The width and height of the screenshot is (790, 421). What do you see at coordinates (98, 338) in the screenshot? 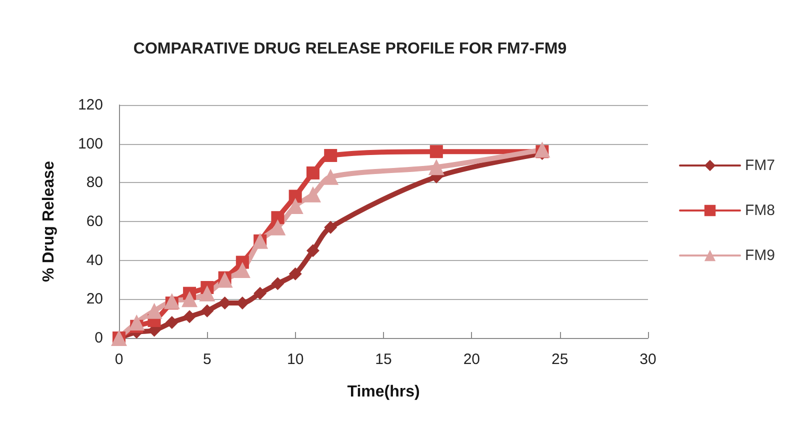
I see `y-tick-label: 0` at bounding box center [98, 338].